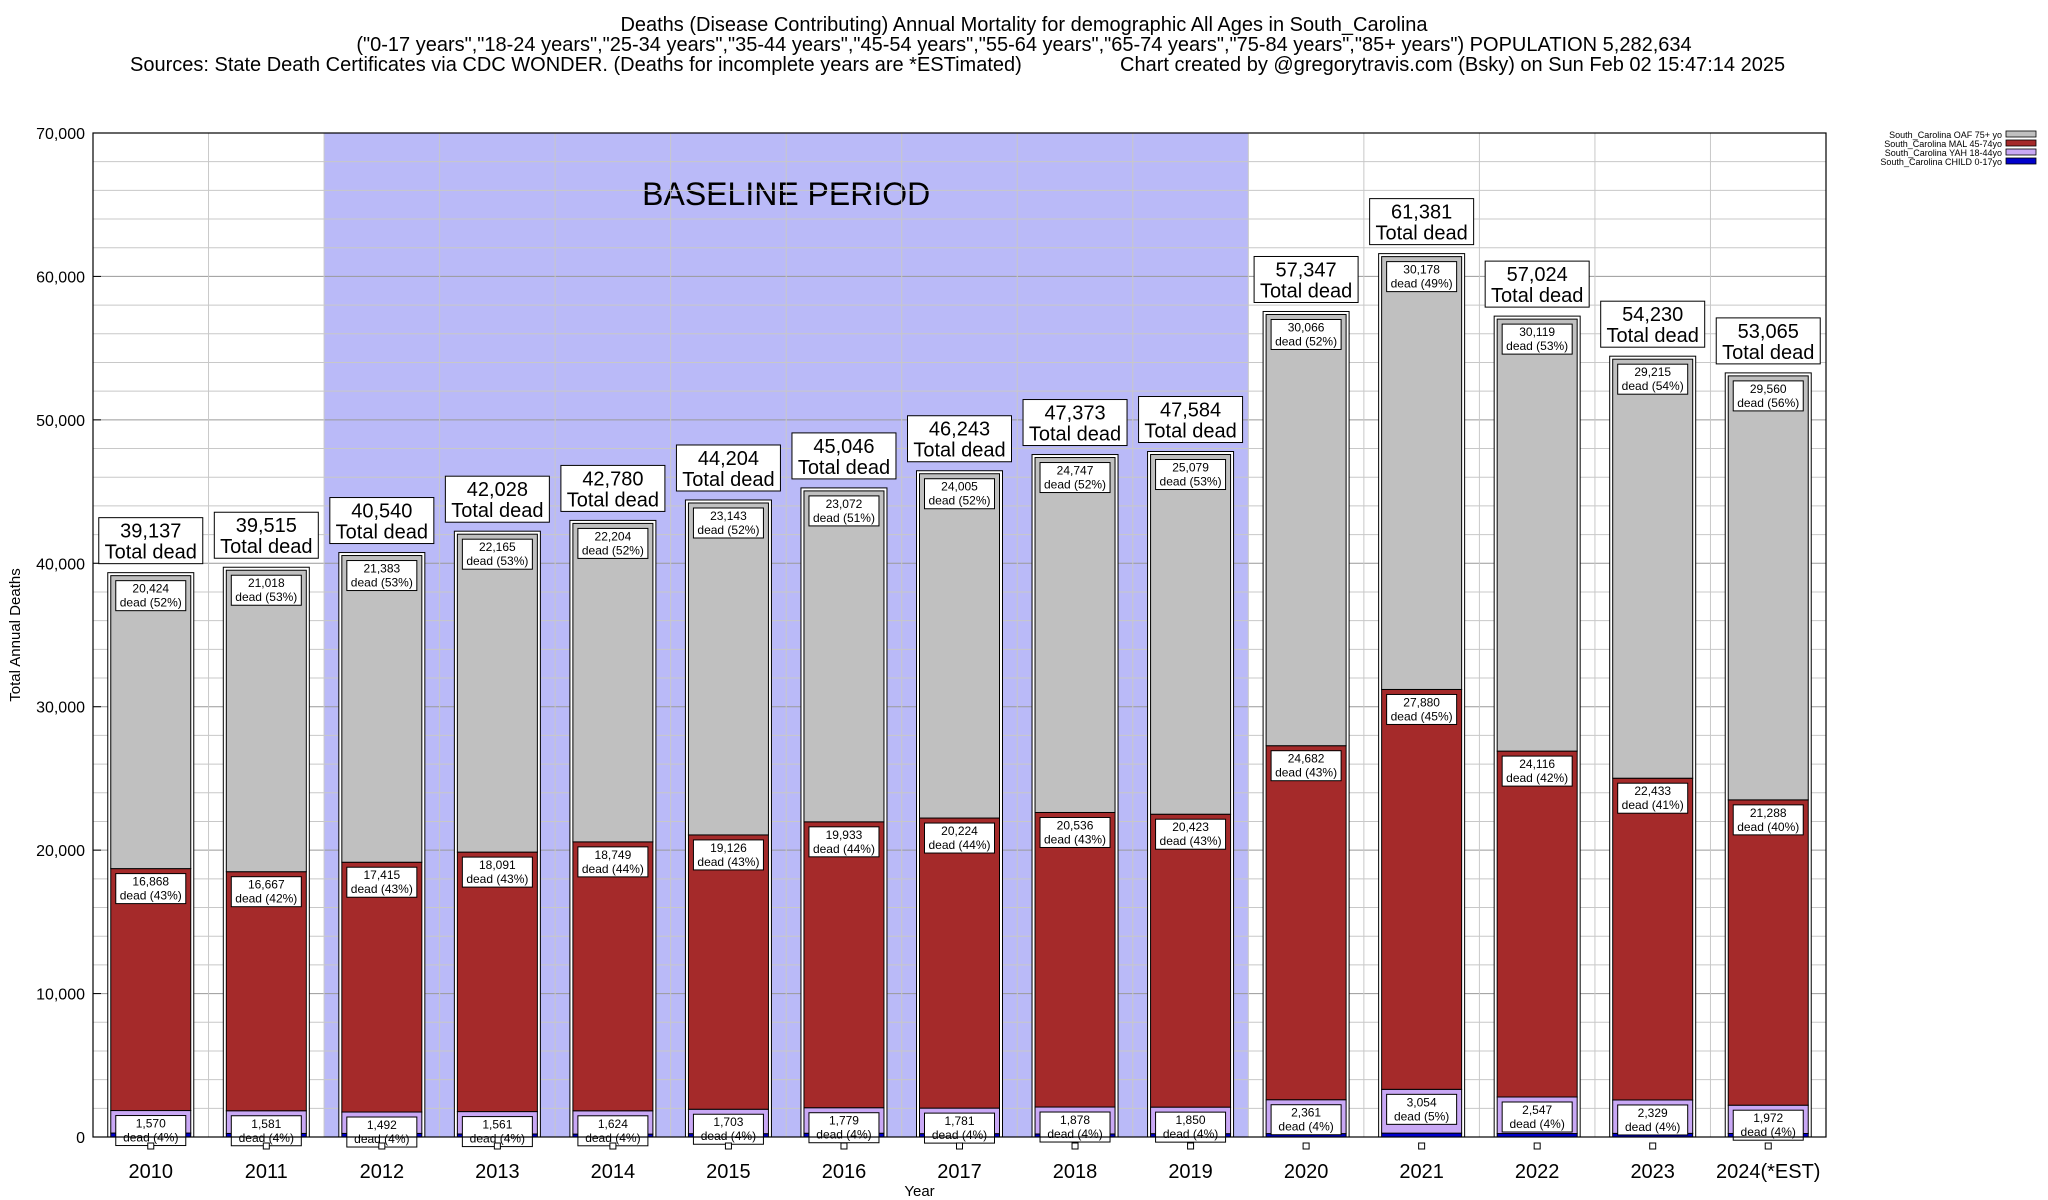 The width and height of the screenshot is (2048, 1200). Describe the element at coordinates (613, 1172) in the screenshot. I see `x-tick-label: 2014` at that location.